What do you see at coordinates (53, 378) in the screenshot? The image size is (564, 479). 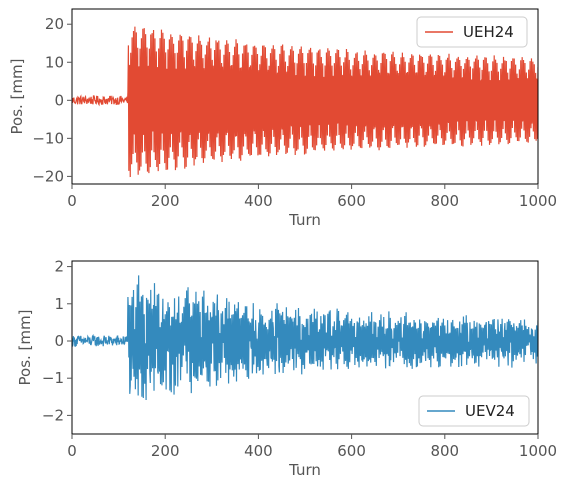 I see `y-tick-label: −1` at bounding box center [53, 378].